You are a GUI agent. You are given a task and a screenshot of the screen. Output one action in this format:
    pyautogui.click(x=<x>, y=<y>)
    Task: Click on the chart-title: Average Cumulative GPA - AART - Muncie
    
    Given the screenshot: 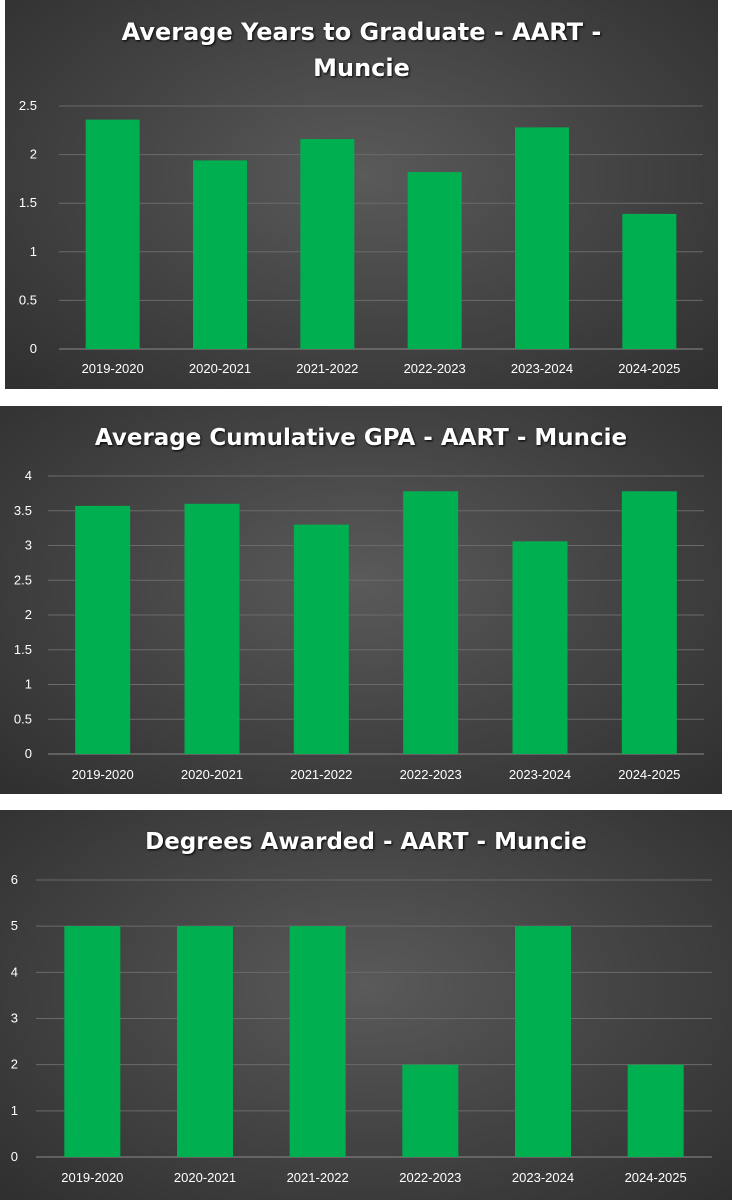 What is the action you would take?
    pyautogui.click(x=361, y=438)
    